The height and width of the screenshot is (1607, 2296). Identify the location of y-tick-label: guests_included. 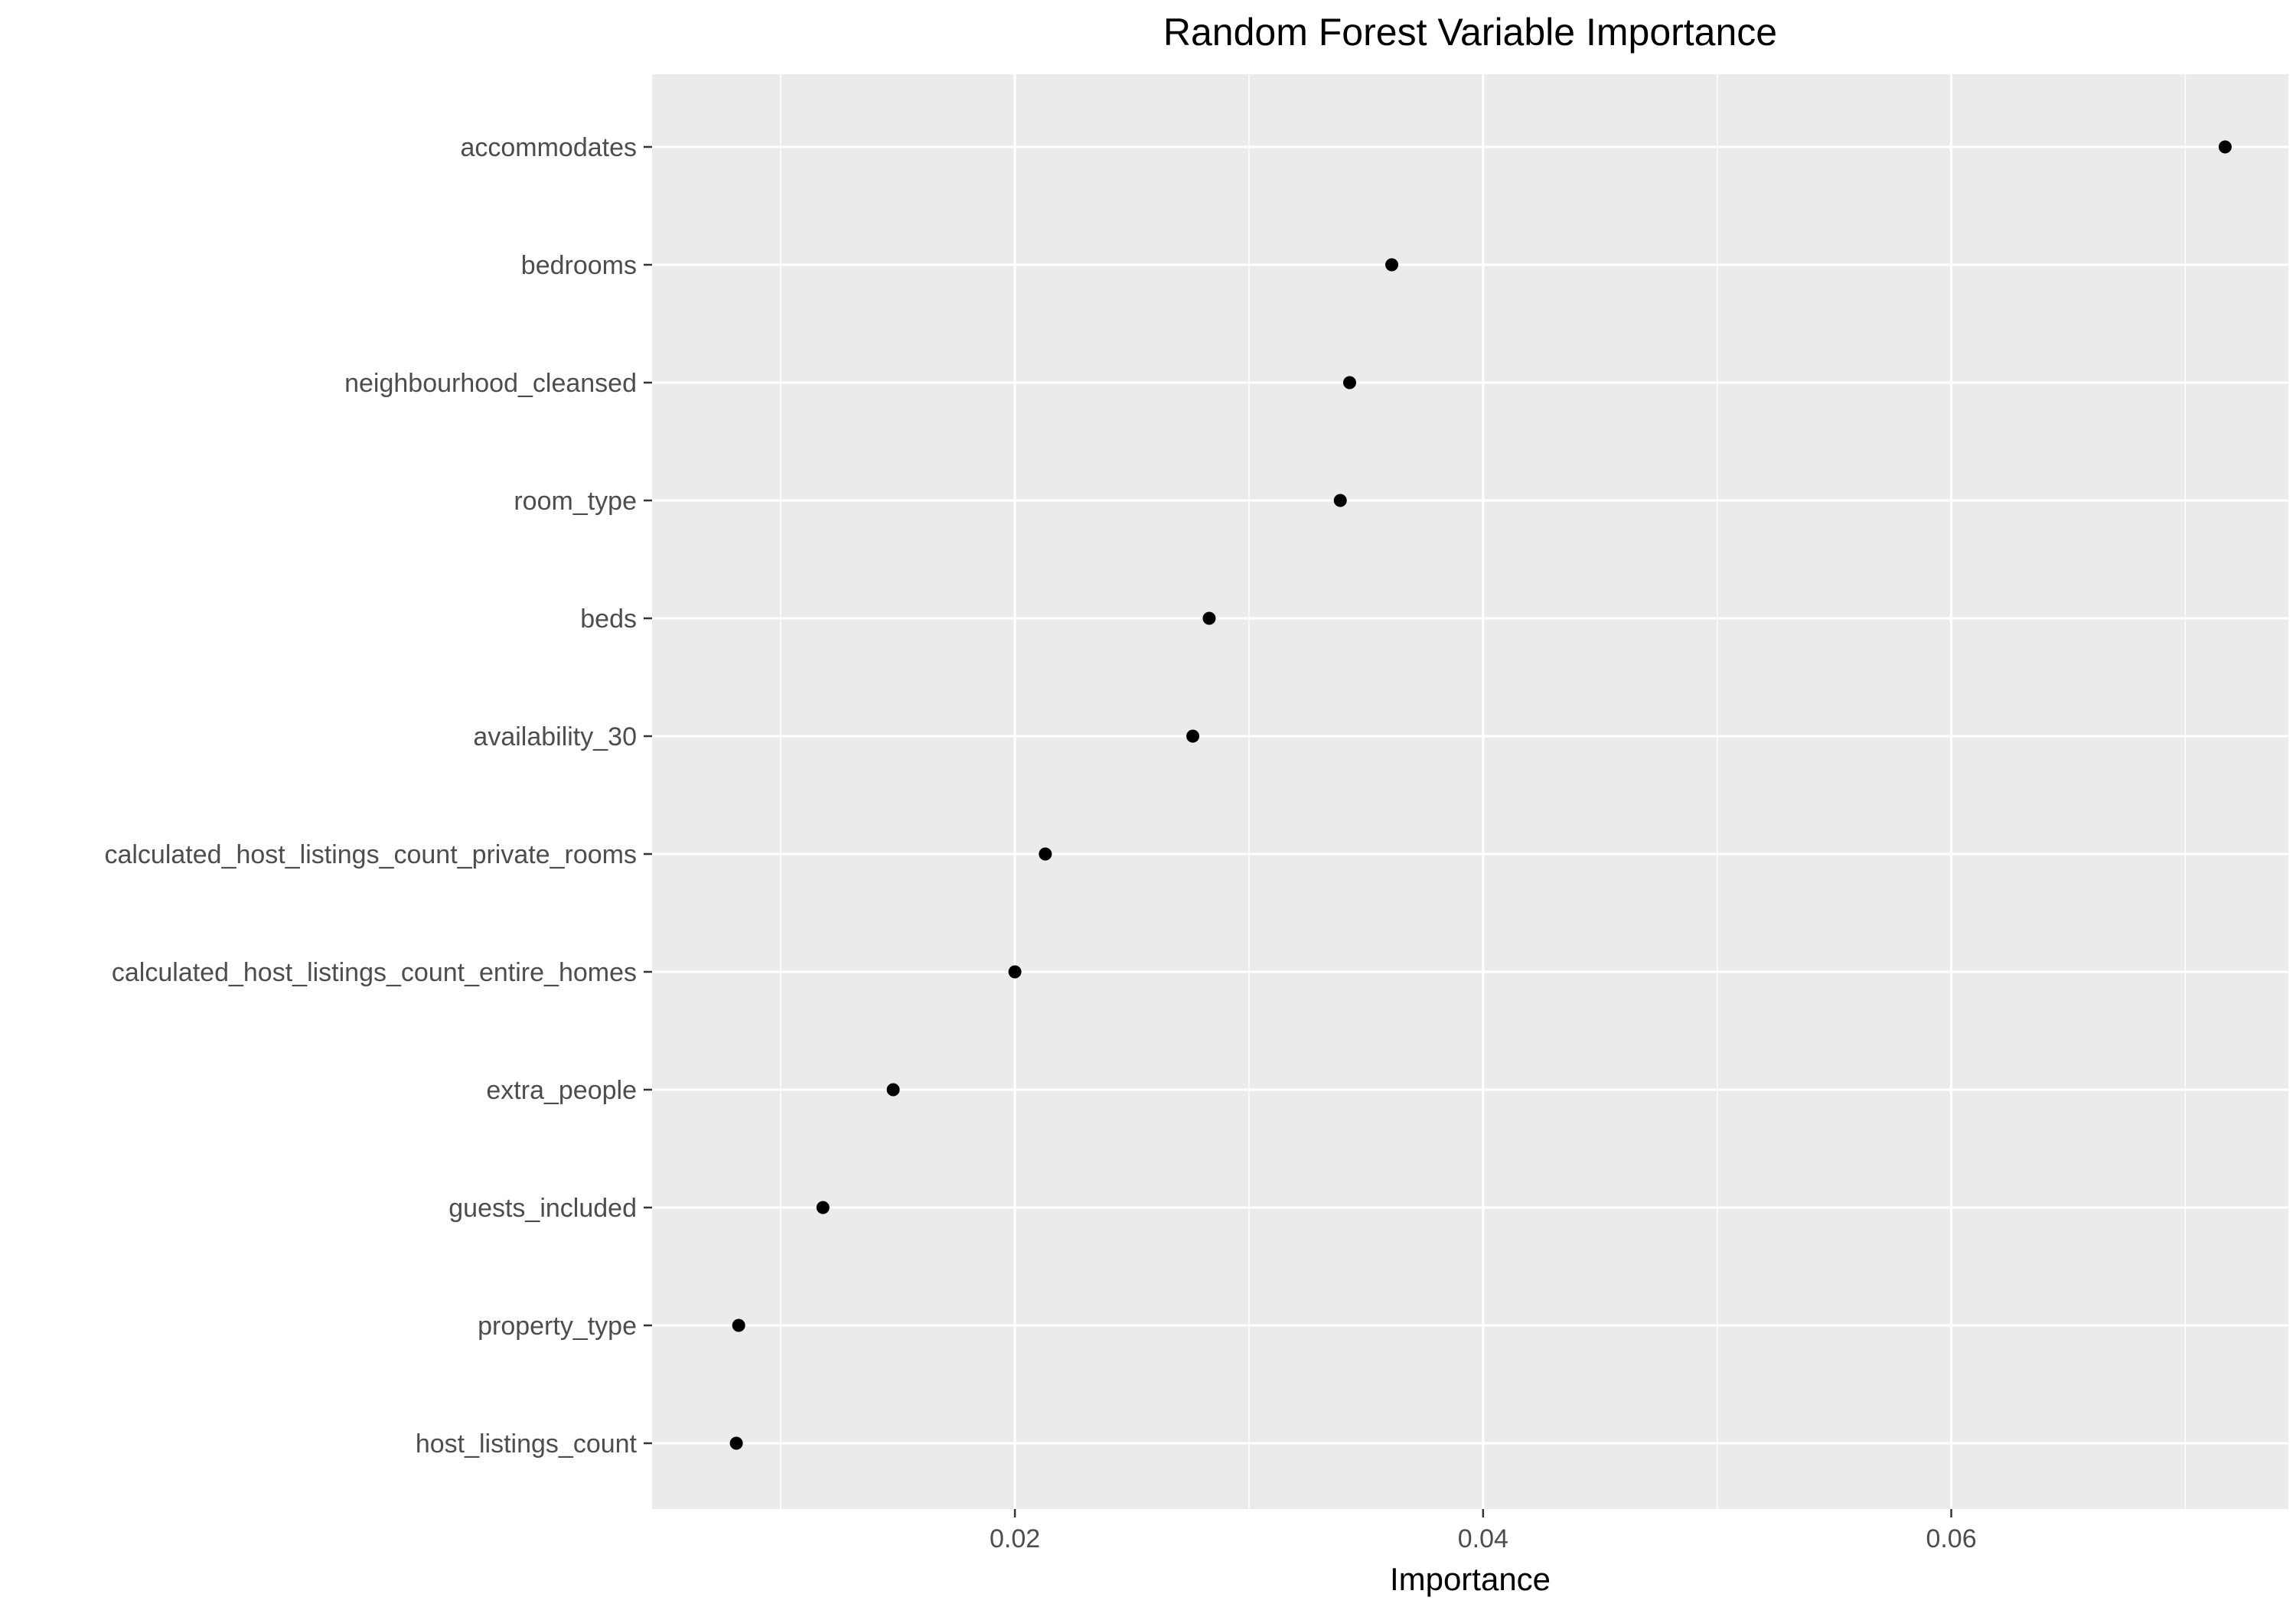
(542, 1208).